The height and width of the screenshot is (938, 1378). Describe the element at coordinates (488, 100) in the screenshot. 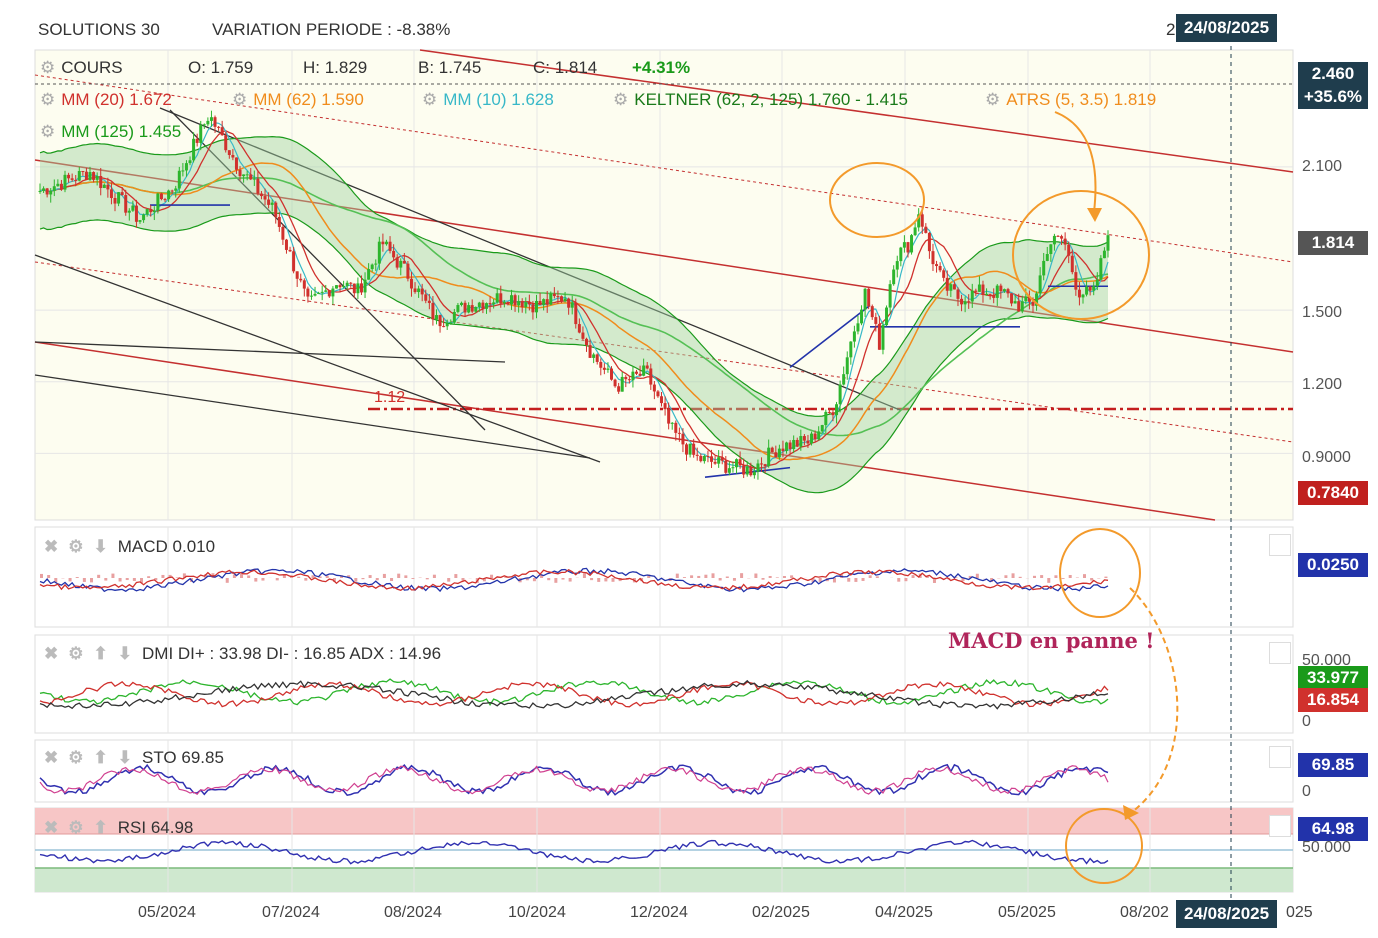

I see `legend-mm10: ⚙ MM (10) 1.628` at that location.